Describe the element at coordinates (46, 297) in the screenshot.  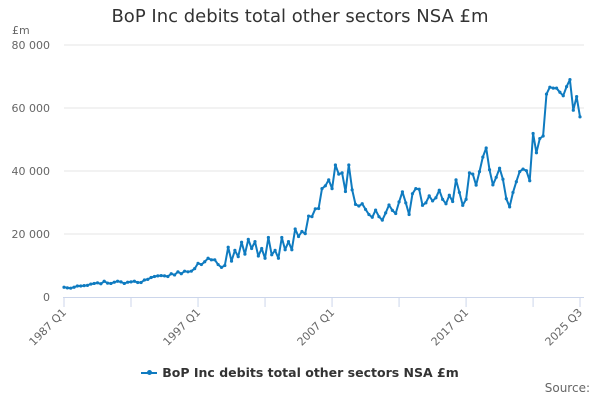
I see `y-tick-label: 0` at that location.